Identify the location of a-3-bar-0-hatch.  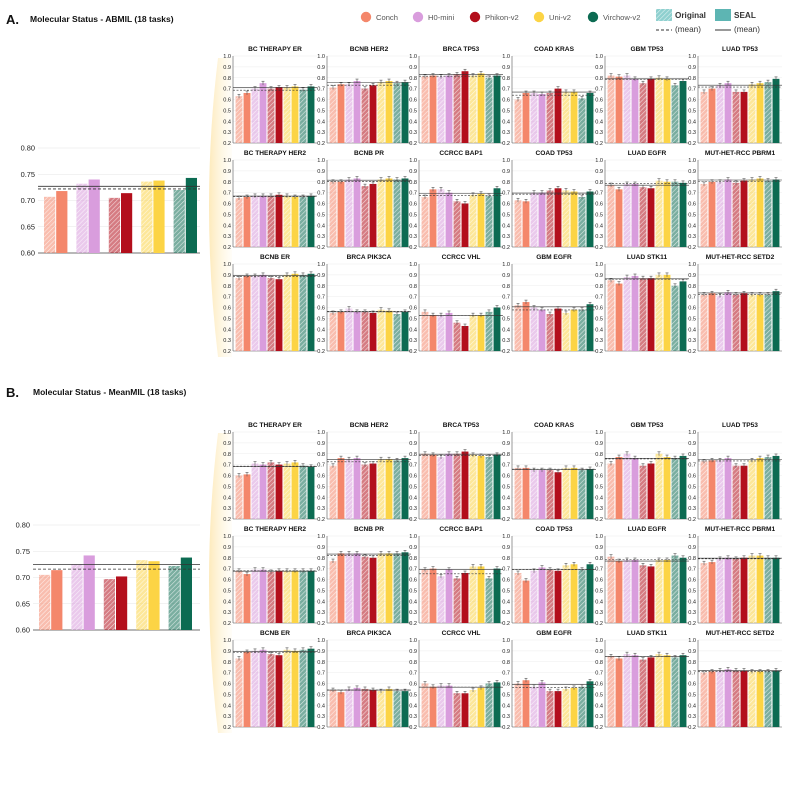
(518, 121).